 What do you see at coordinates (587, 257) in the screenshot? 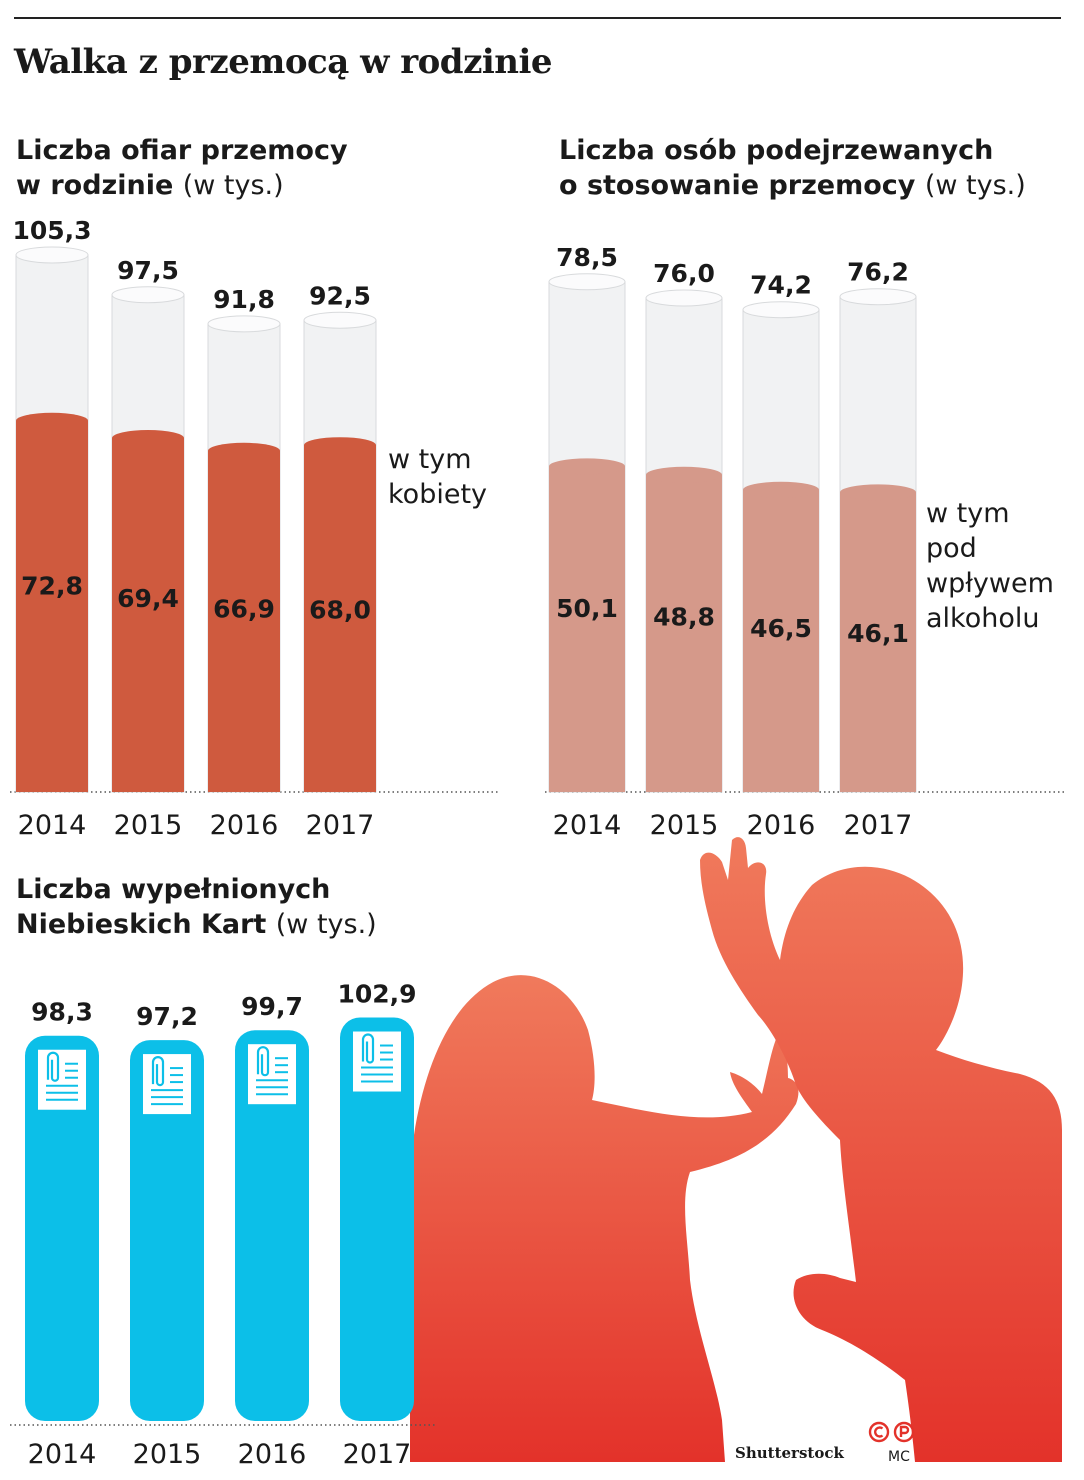
I see `bar-total-label: 78,5` at bounding box center [587, 257].